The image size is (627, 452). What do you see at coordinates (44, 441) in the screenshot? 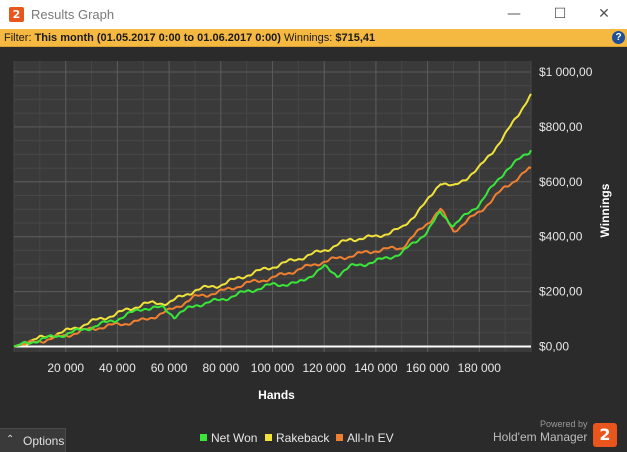
I see `options-label: Options` at bounding box center [44, 441].